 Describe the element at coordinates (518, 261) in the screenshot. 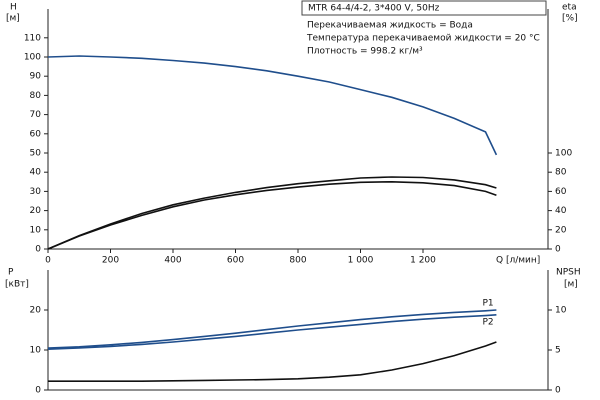

I see `x-axis-label: Q [л/мин]` at that location.